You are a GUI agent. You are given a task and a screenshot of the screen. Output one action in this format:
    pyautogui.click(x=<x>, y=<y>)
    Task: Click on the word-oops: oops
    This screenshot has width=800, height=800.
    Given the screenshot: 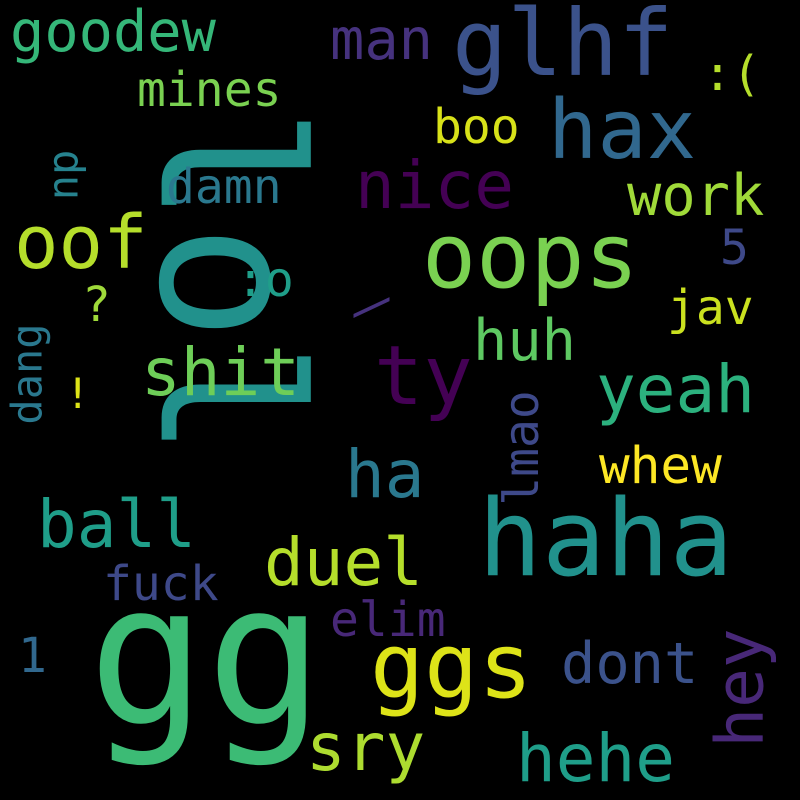 What is the action you would take?
    pyautogui.click(x=530, y=256)
    